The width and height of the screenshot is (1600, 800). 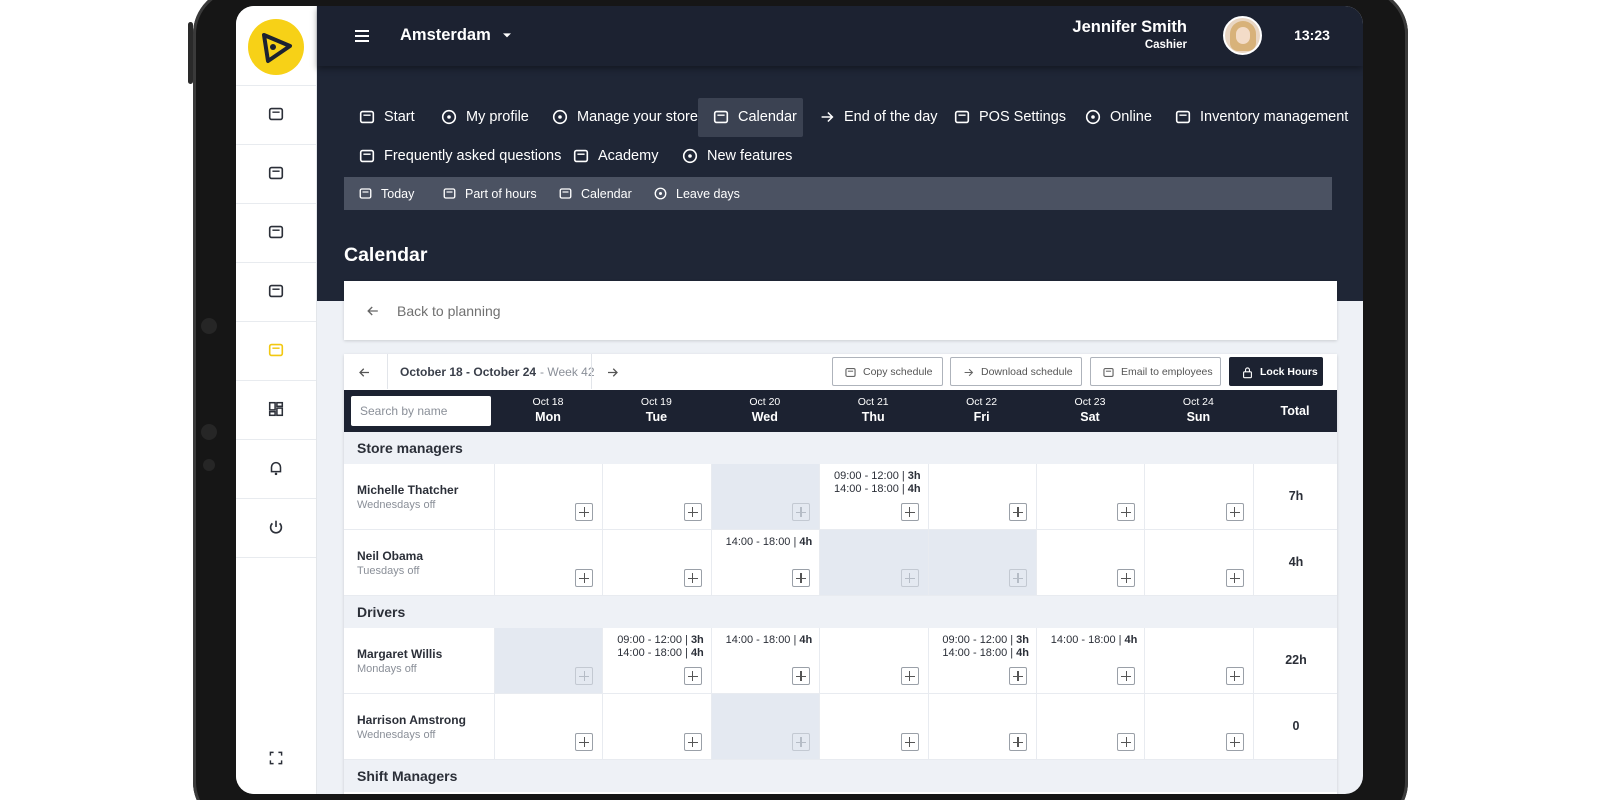 I want to click on next-week-button, so click(x=613, y=372).